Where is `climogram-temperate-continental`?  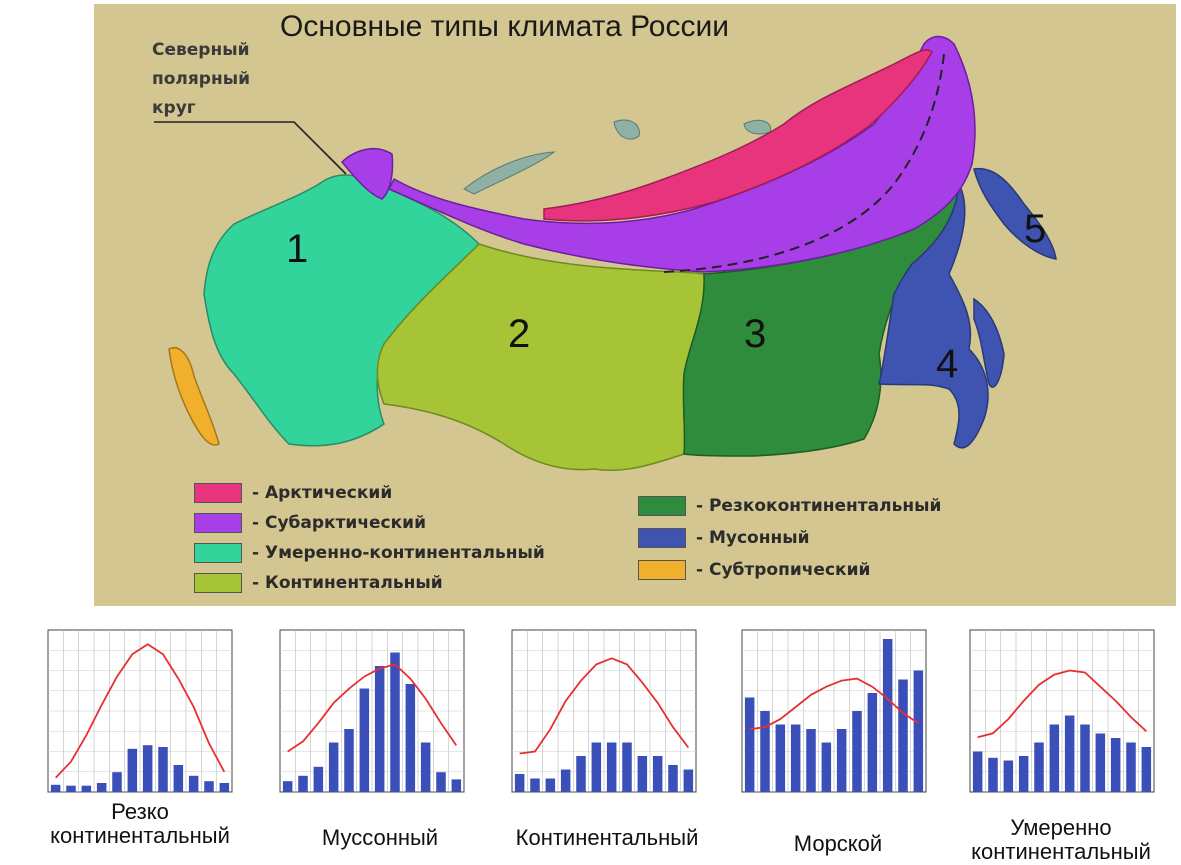
climogram-temperate-continental is located at coordinates (1063, 711).